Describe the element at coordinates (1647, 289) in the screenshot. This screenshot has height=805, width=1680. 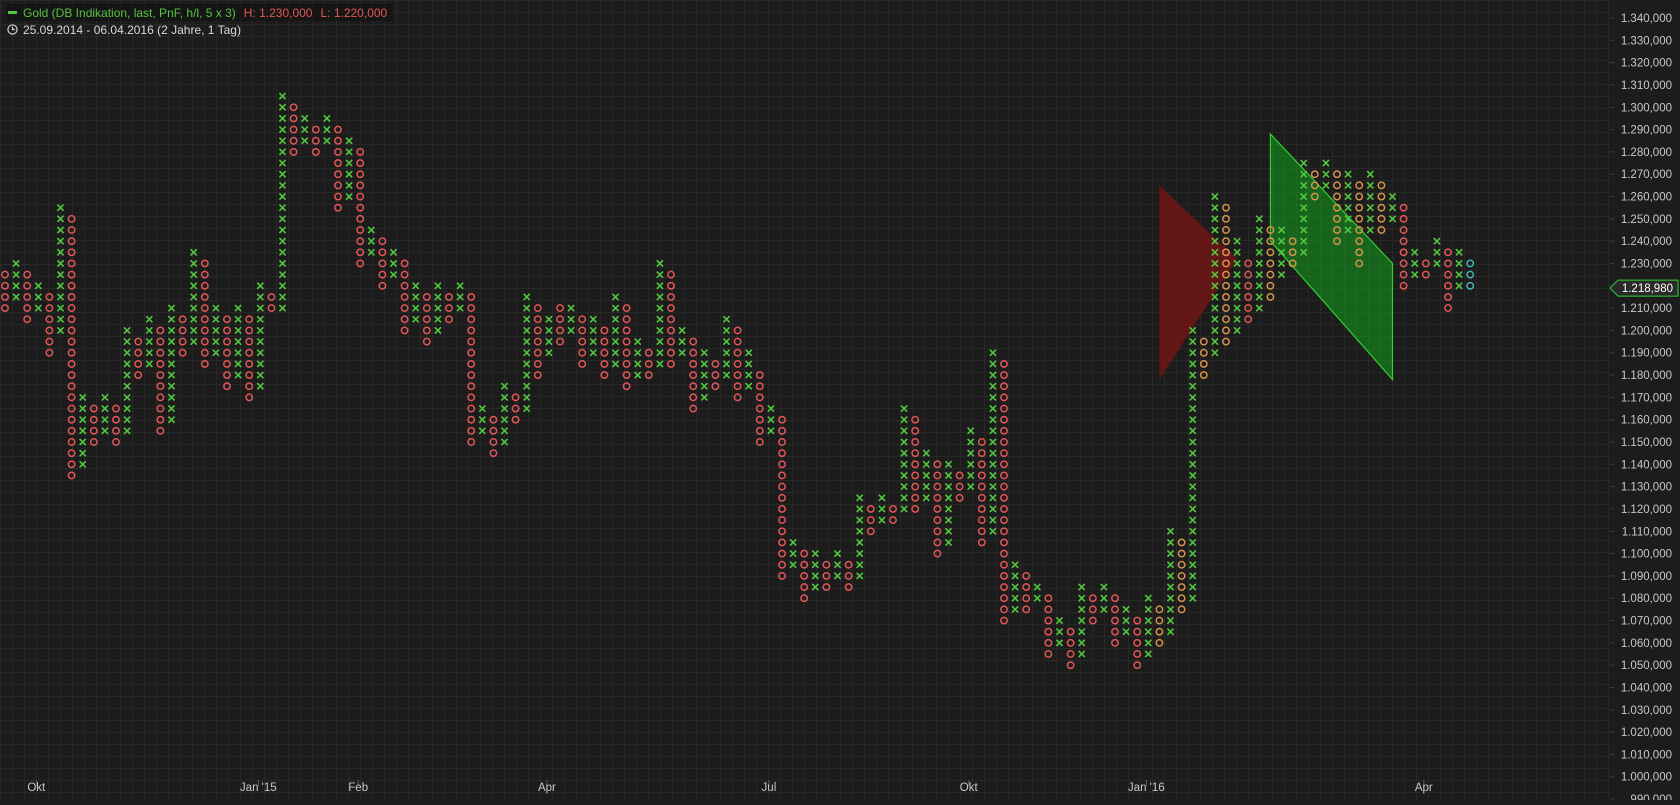
I see `current-price-label: 1.218,980` at that location.